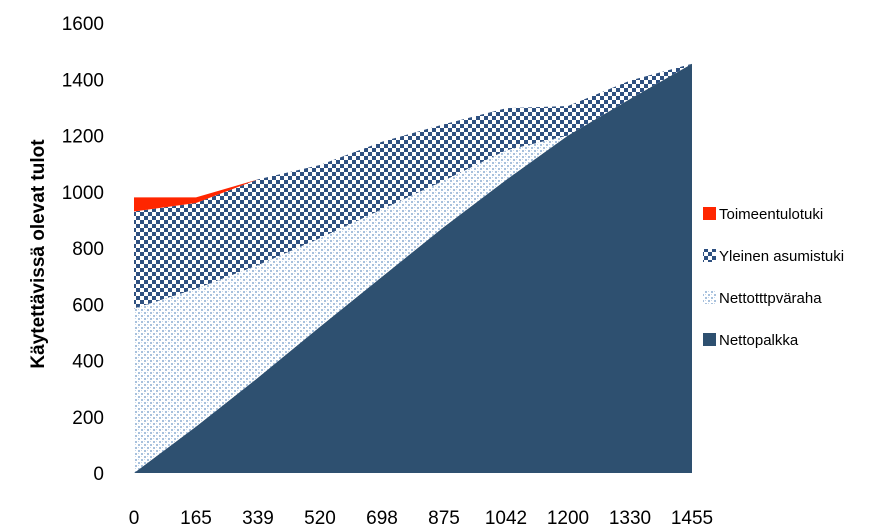 The height and width of the screenshot is (528, 882). I want to click on x-tick-label: 698, so click(382, 518).